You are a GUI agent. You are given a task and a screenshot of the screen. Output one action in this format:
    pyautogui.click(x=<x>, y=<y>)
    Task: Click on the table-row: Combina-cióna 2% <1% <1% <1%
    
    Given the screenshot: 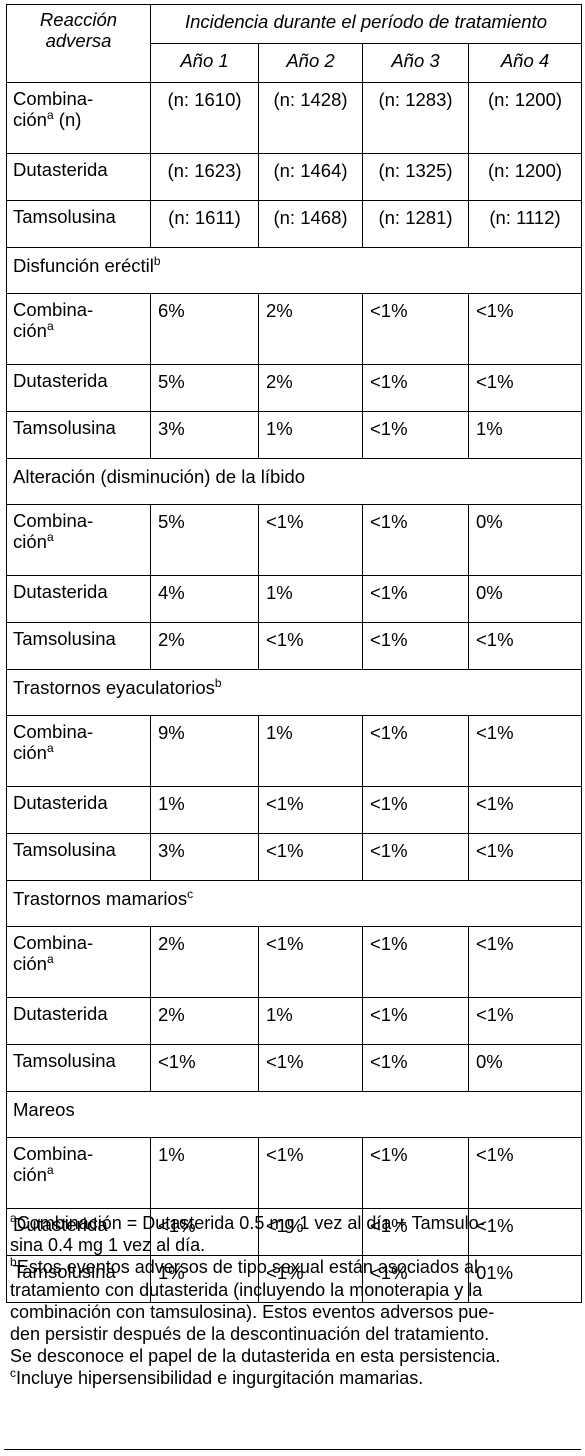 What is the action you would take?
    pyautogui.click(x=294, y=962)
    